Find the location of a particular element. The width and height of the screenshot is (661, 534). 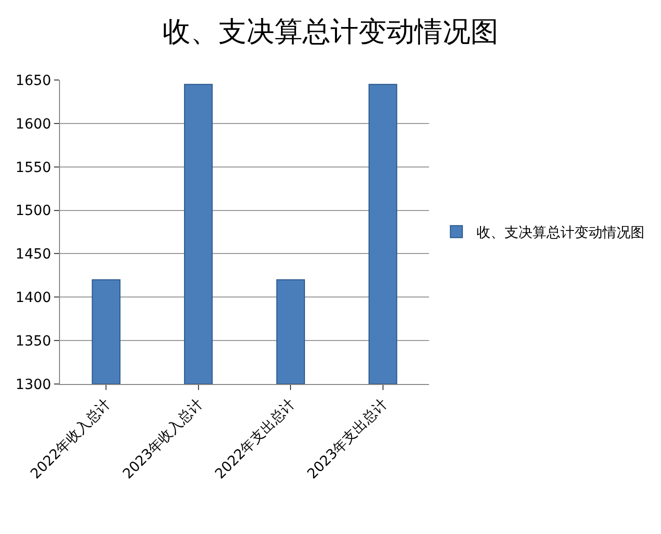

y-tick-label: 1350 is located at coordinates (34, 341).